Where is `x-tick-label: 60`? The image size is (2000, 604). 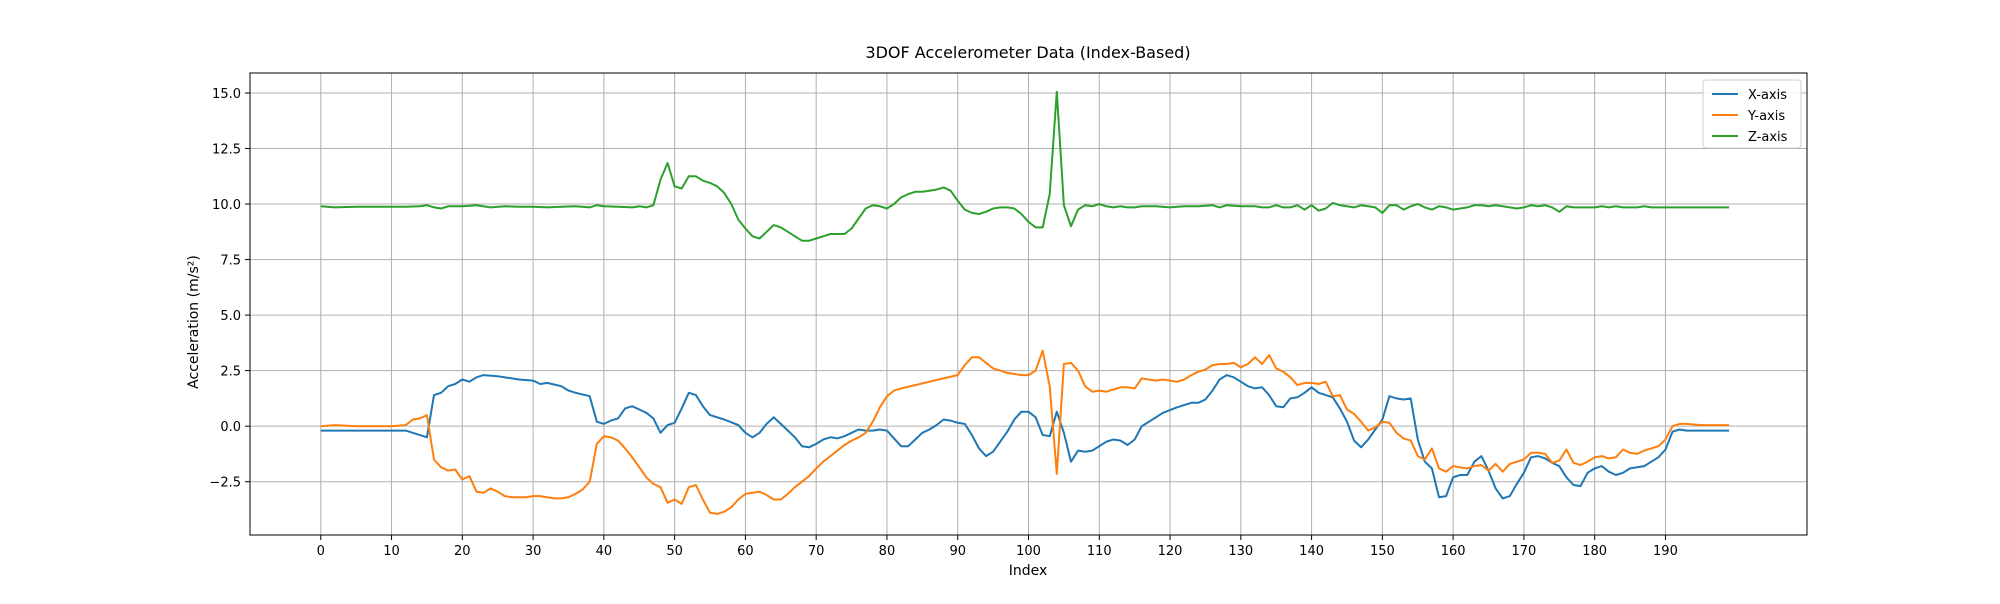 x-tick-label: 60 is located at coordinates (745, 551).